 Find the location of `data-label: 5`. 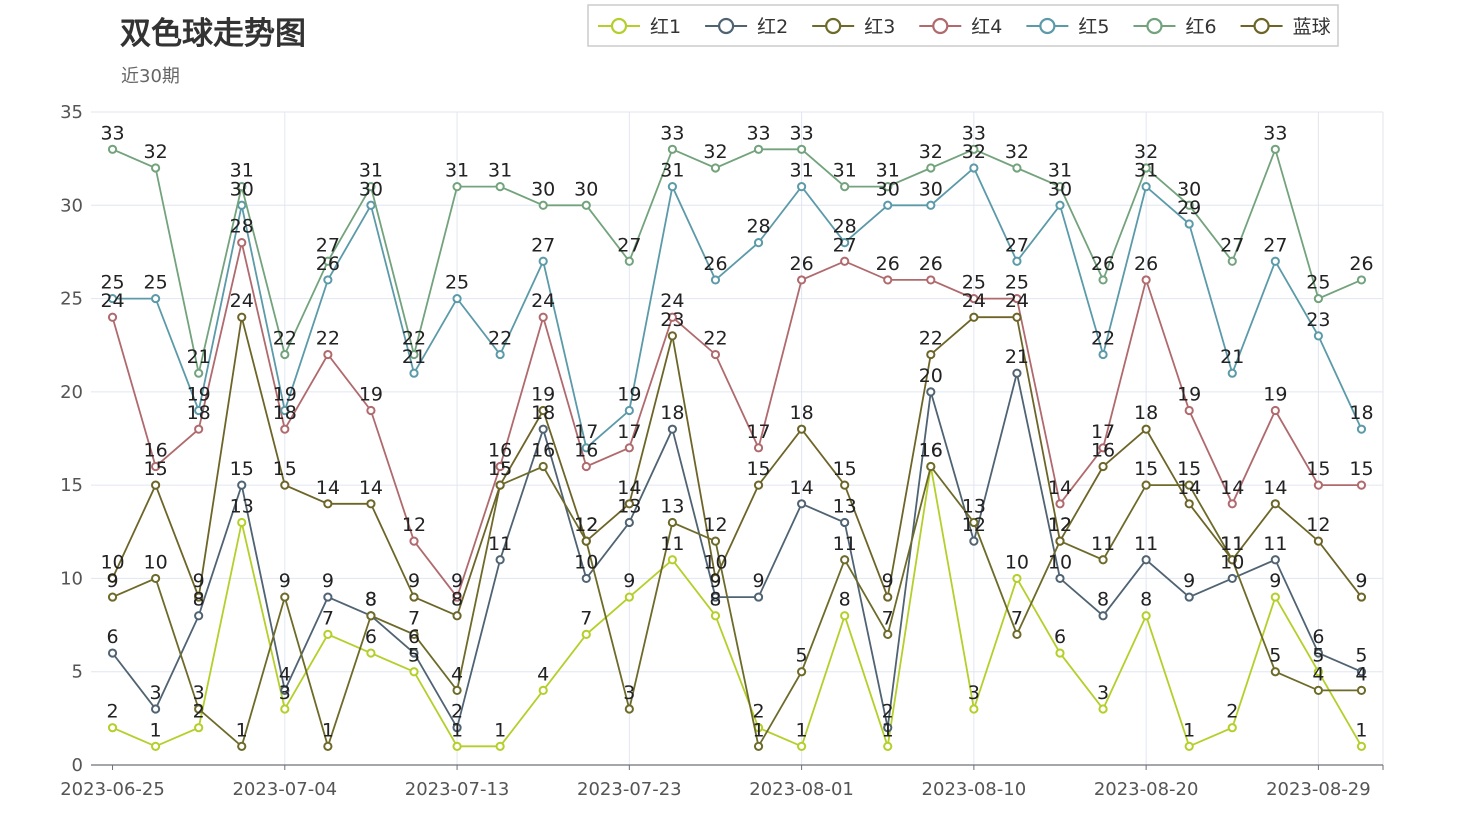

data-label: 5 is located at coordinates (1275, 656).